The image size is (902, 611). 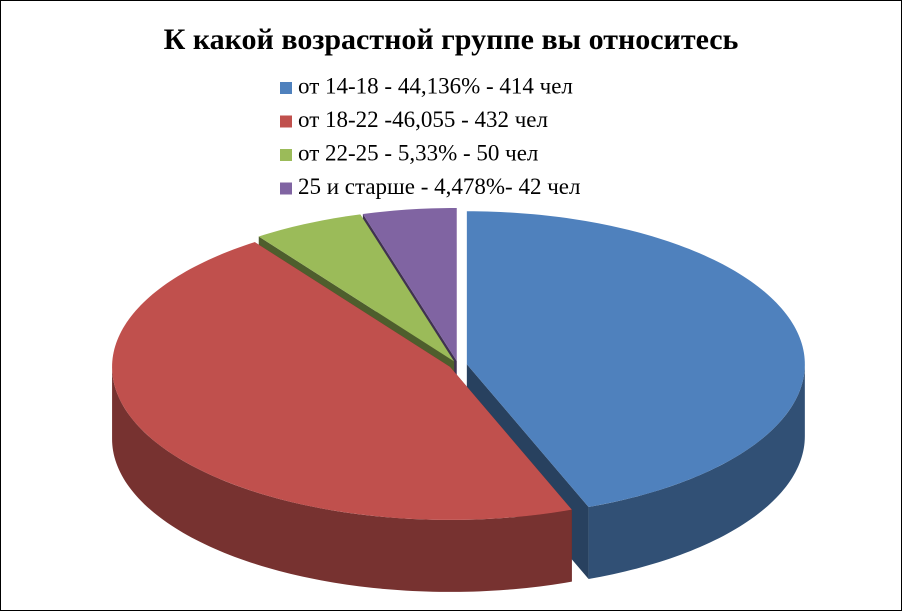 I want to click on slice-side, so click(x=696, y=471).